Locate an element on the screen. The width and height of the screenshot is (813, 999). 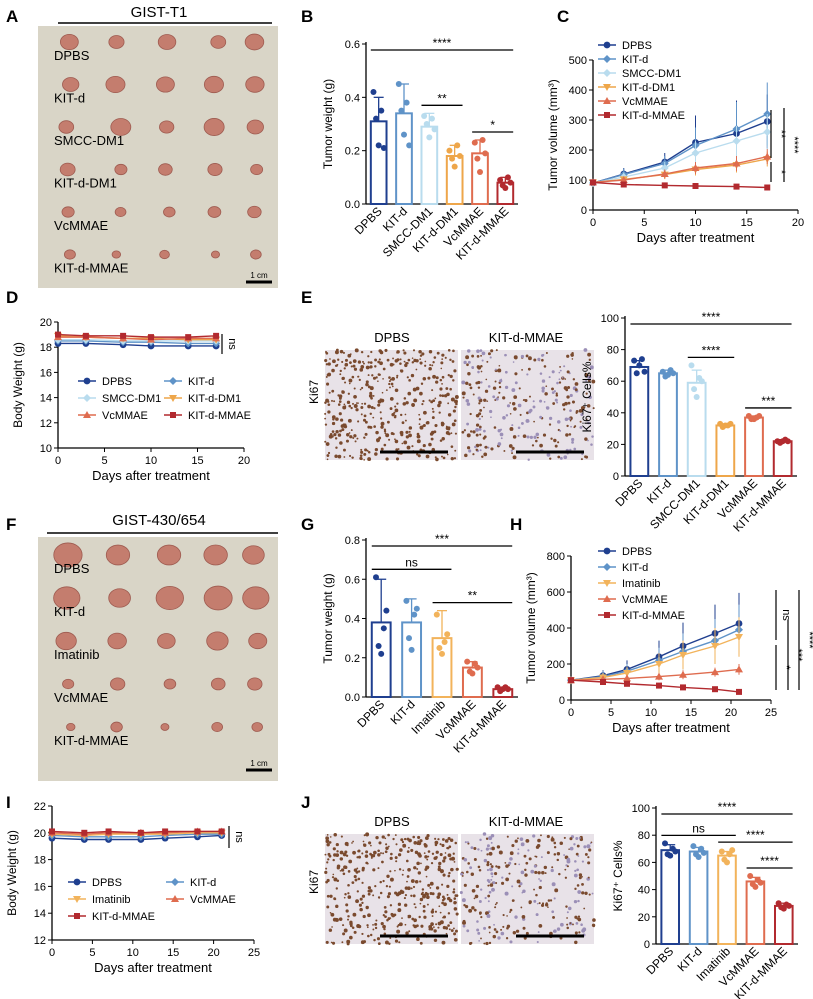
y-axis-label: Tumor weight (g) is located at coordinates (328, 618).